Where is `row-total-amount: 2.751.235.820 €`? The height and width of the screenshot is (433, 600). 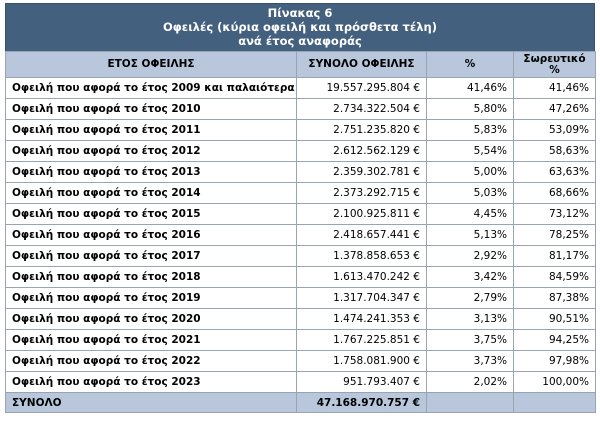 row-total-amount: 2.751.235.820 € is located at coordinates (361, 130).